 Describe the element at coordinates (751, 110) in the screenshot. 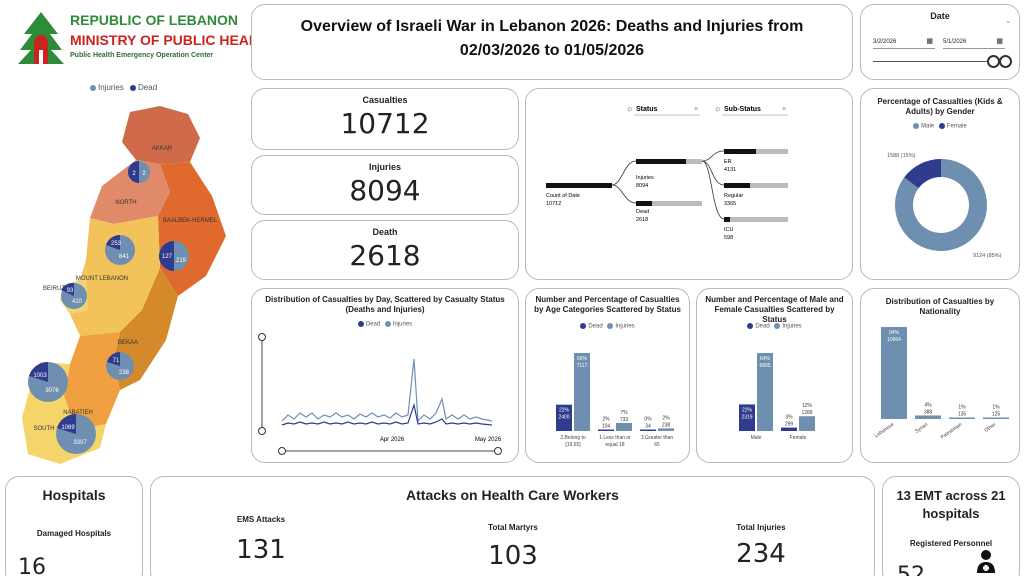

I see `tree-header-substatus: ☼ Sub-Status ×` at that location.